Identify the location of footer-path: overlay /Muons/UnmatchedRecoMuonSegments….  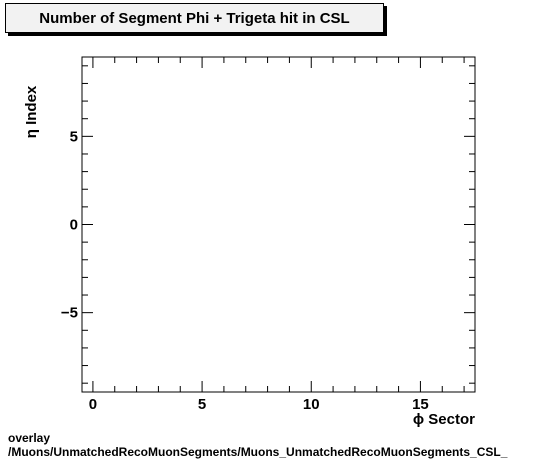
(257, 445).